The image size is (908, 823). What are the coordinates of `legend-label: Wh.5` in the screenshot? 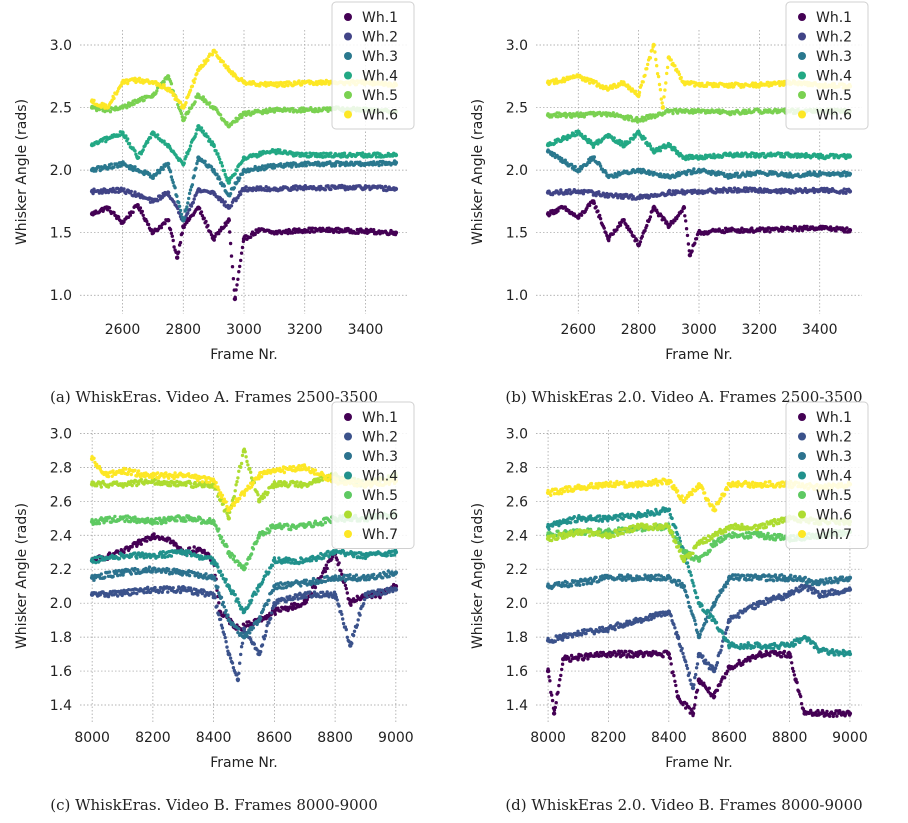 It's located at (380, 96).